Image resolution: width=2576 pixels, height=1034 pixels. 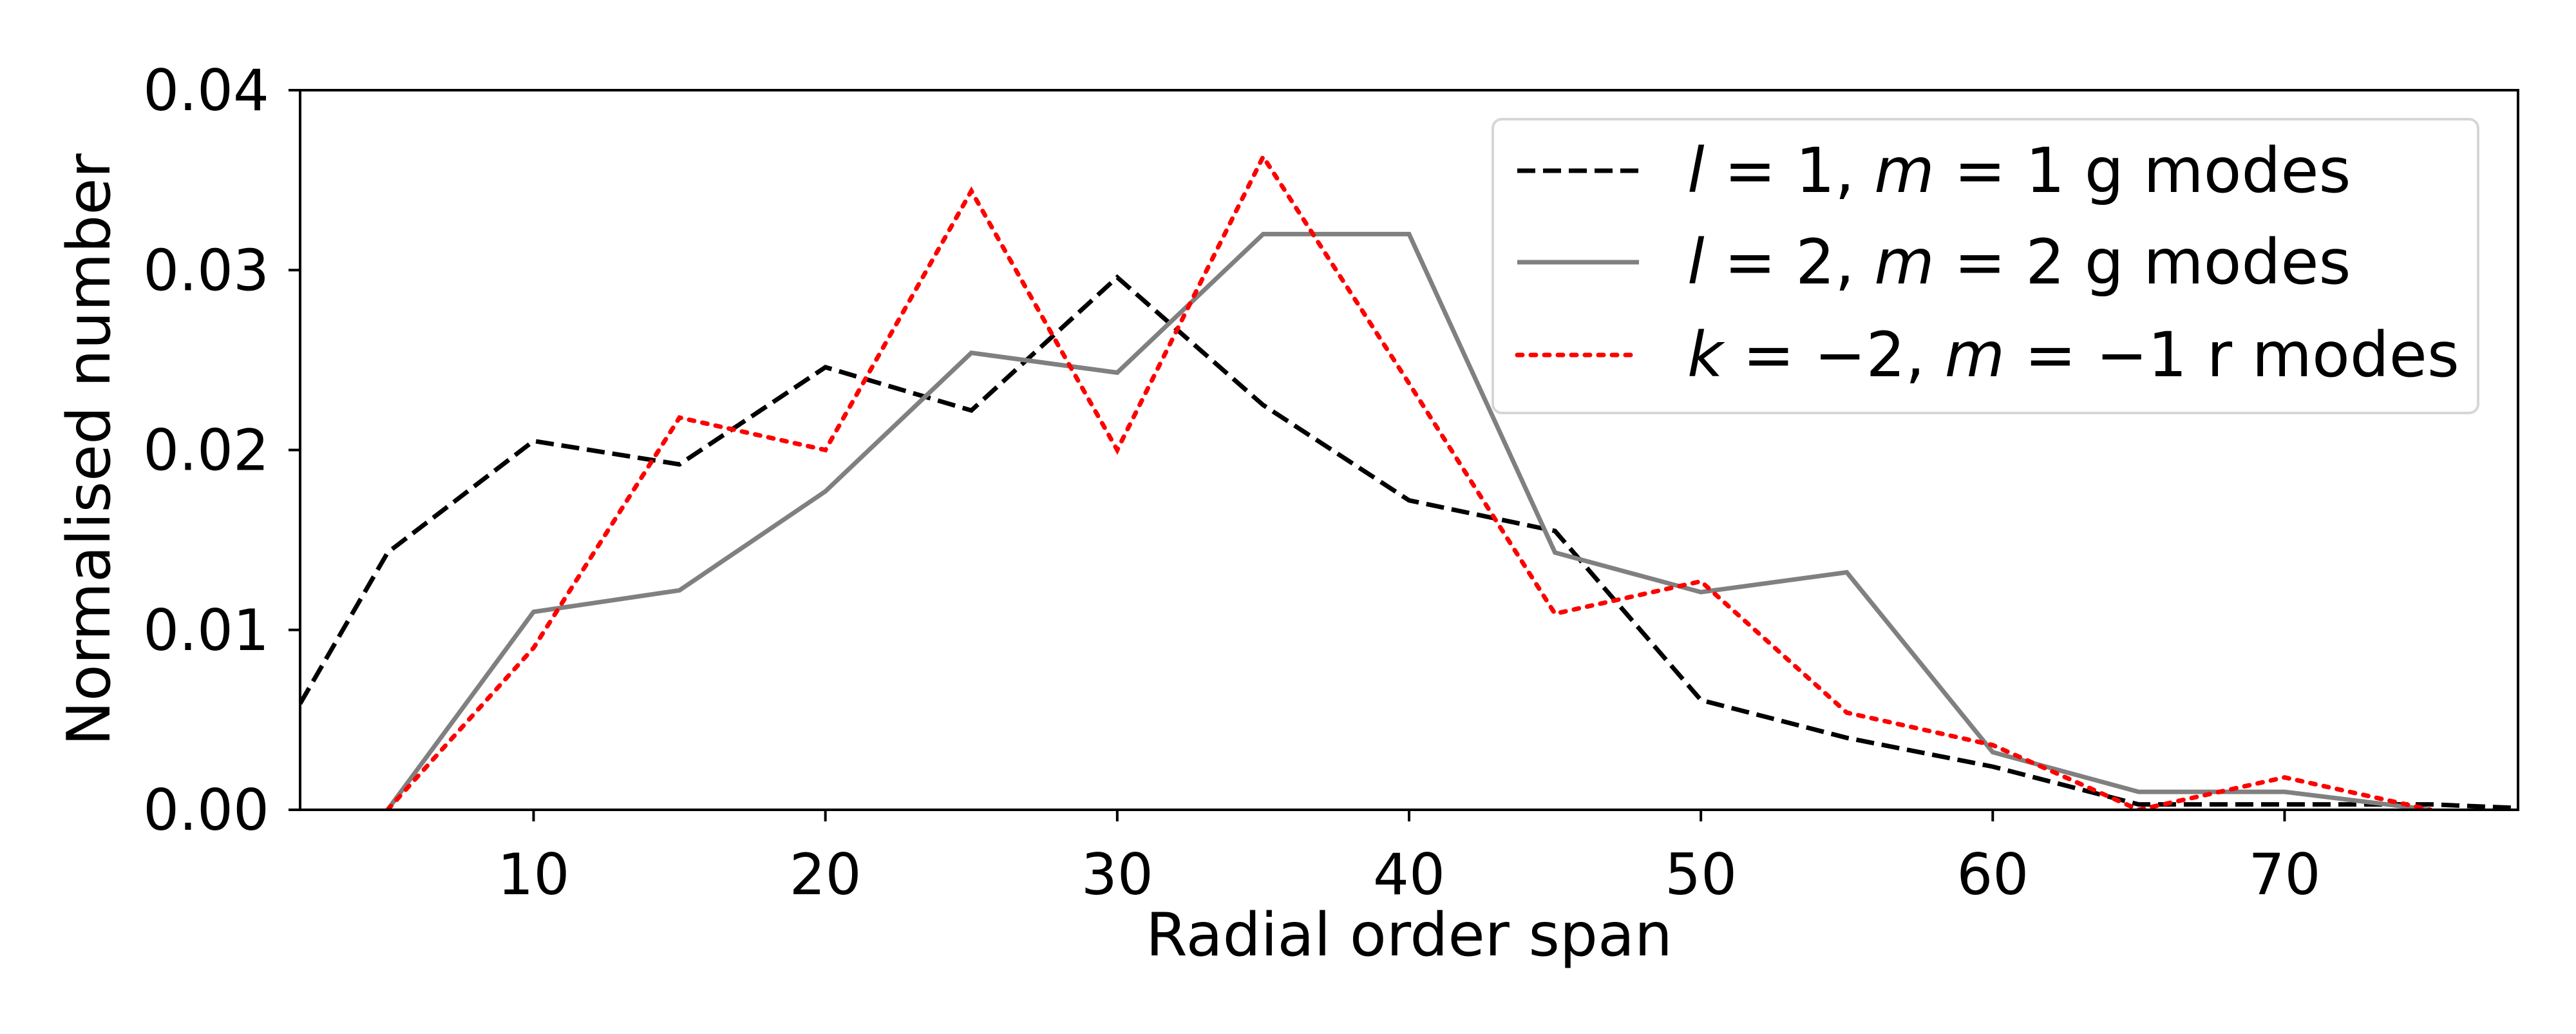 What do you see at coordinates (2284, 874) in the screenshot?
I see `x-tick-label: 70` at bounding box center [2284, 874].